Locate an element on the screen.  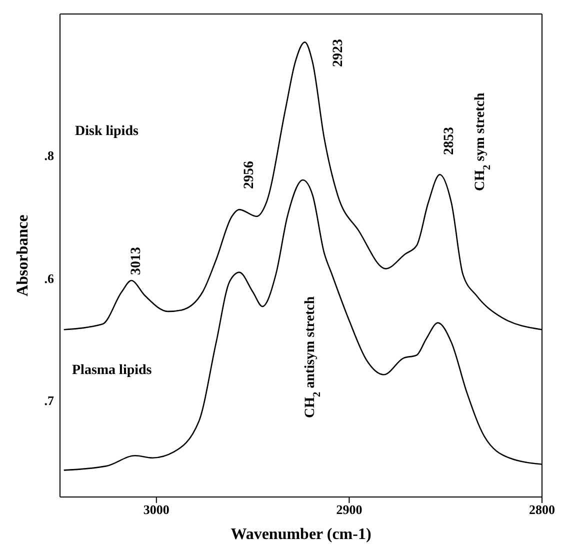
x-tick-label: 2900 is located at coordinates (349, 510).